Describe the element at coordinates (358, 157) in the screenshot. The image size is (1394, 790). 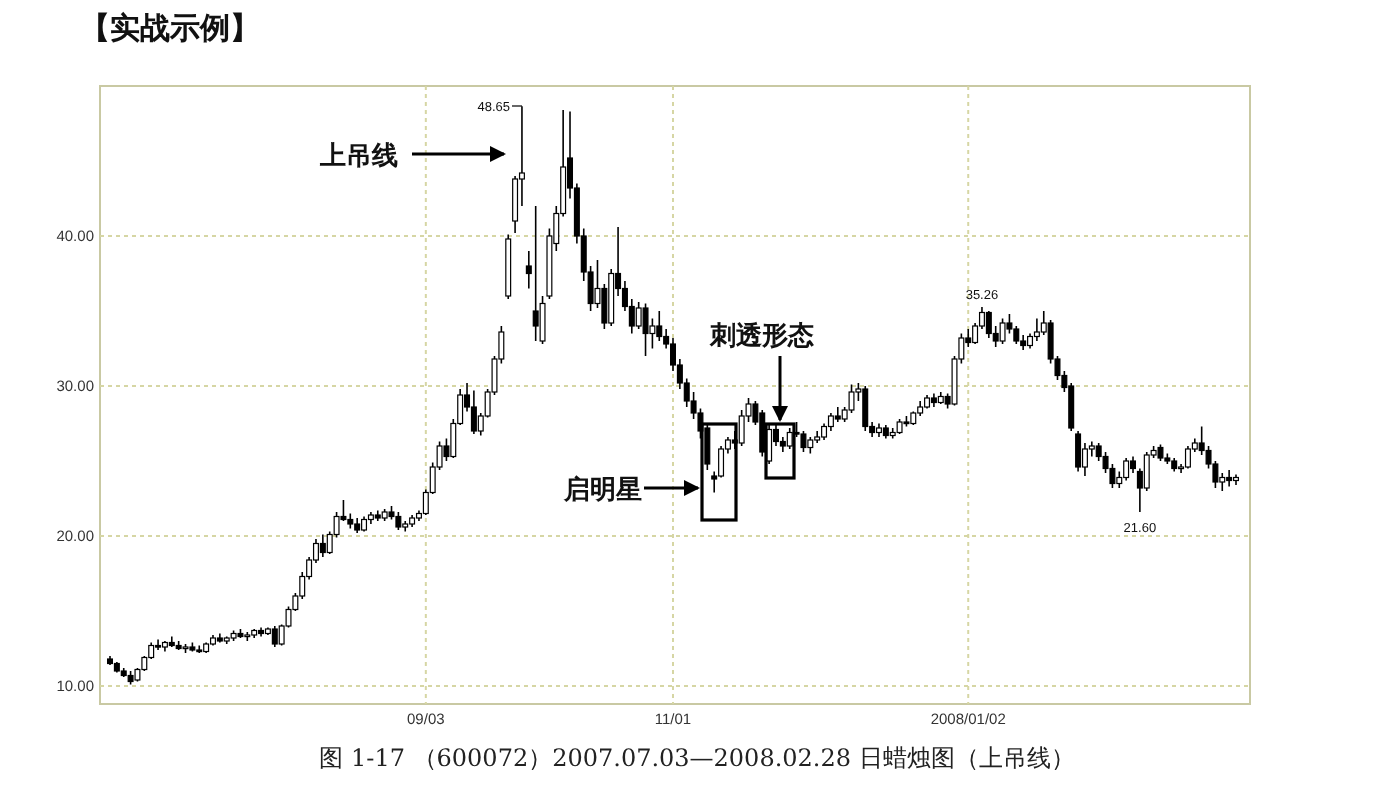
I see `annotation: 上吊线` at that location.